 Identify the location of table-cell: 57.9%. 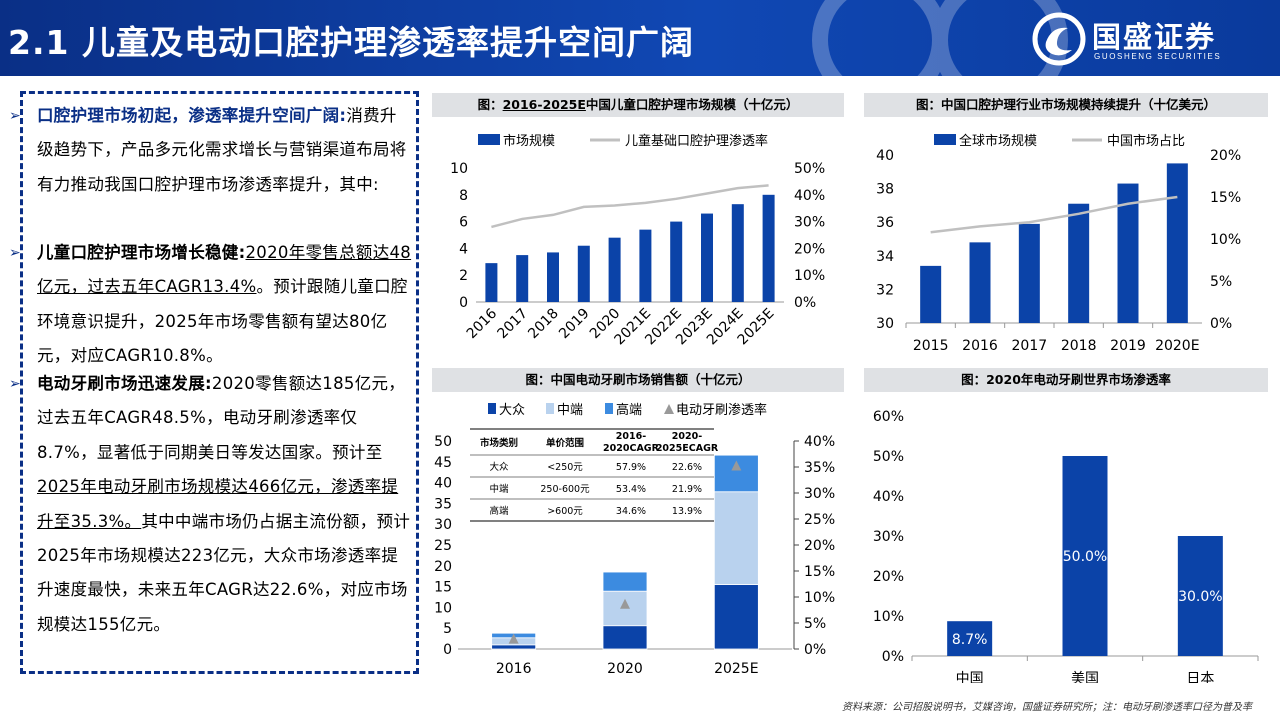
(631, 467).